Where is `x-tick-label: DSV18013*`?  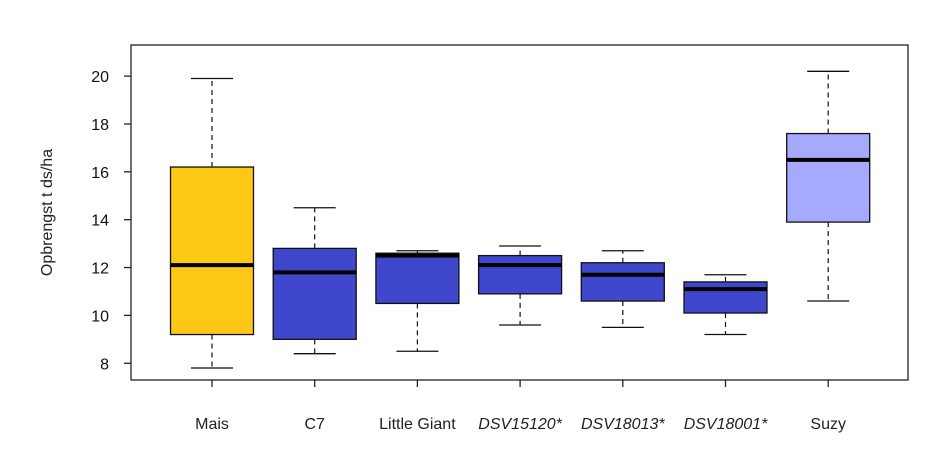 x-tick-label: DSV18013* is located at coordinates (623, 424).